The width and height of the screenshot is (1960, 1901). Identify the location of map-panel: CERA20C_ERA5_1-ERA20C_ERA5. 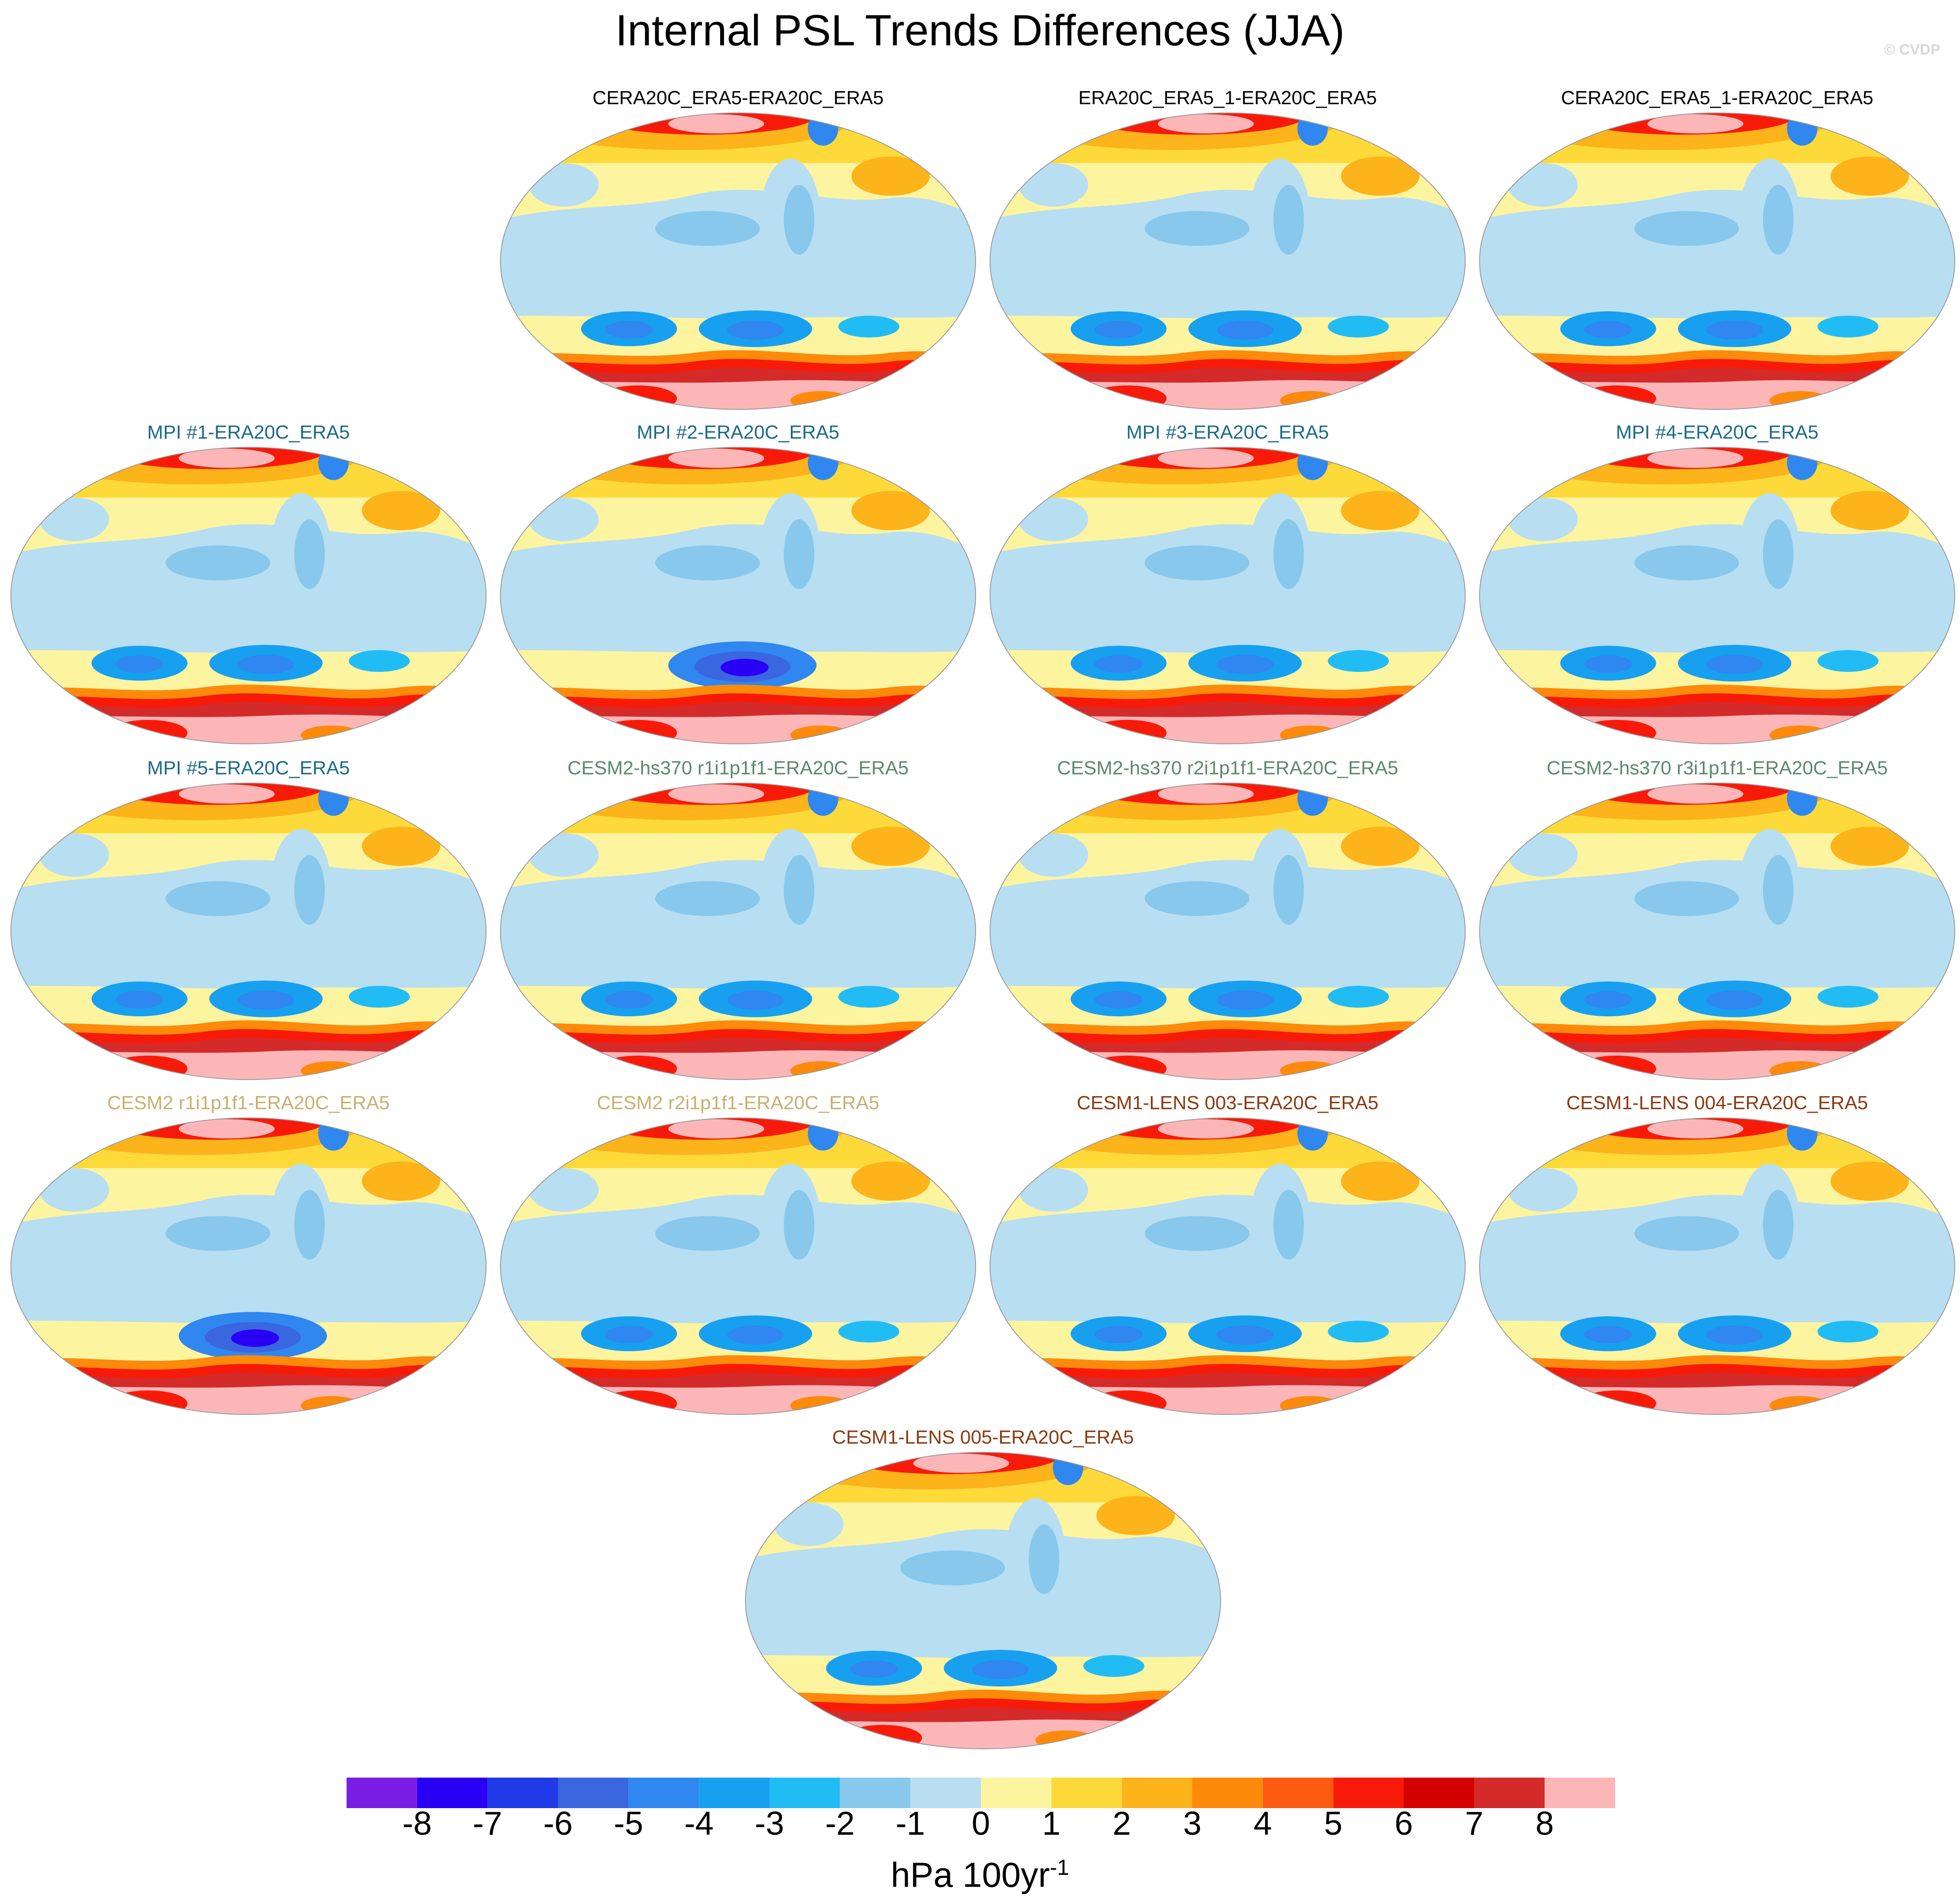
(1717, 257).